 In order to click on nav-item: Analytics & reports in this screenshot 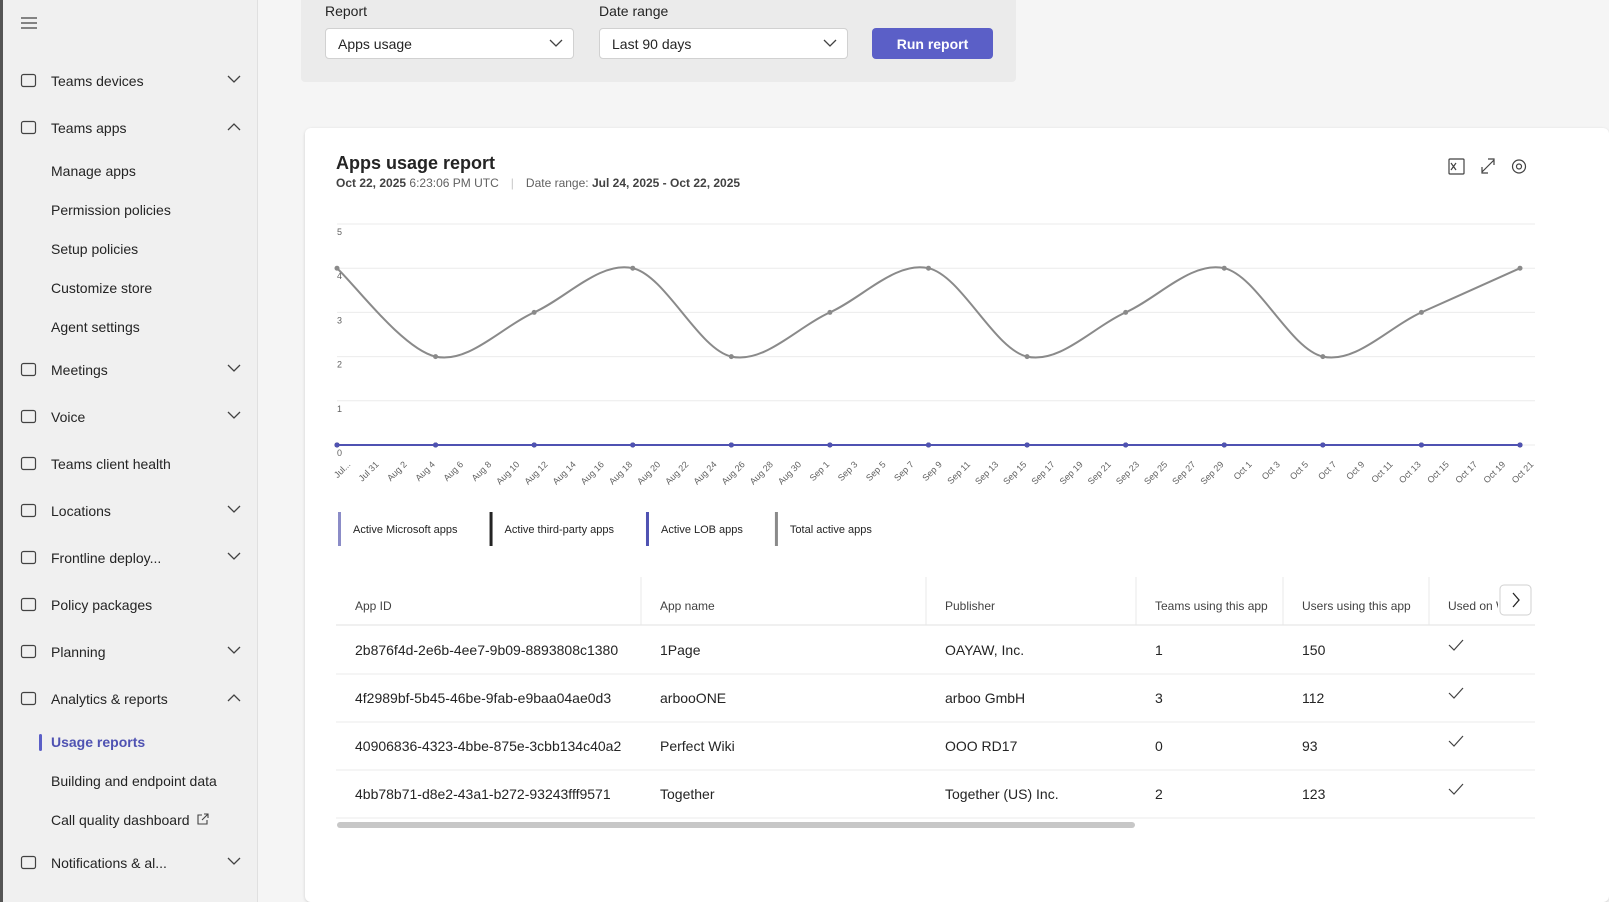, I will do `click(130, 699)`.